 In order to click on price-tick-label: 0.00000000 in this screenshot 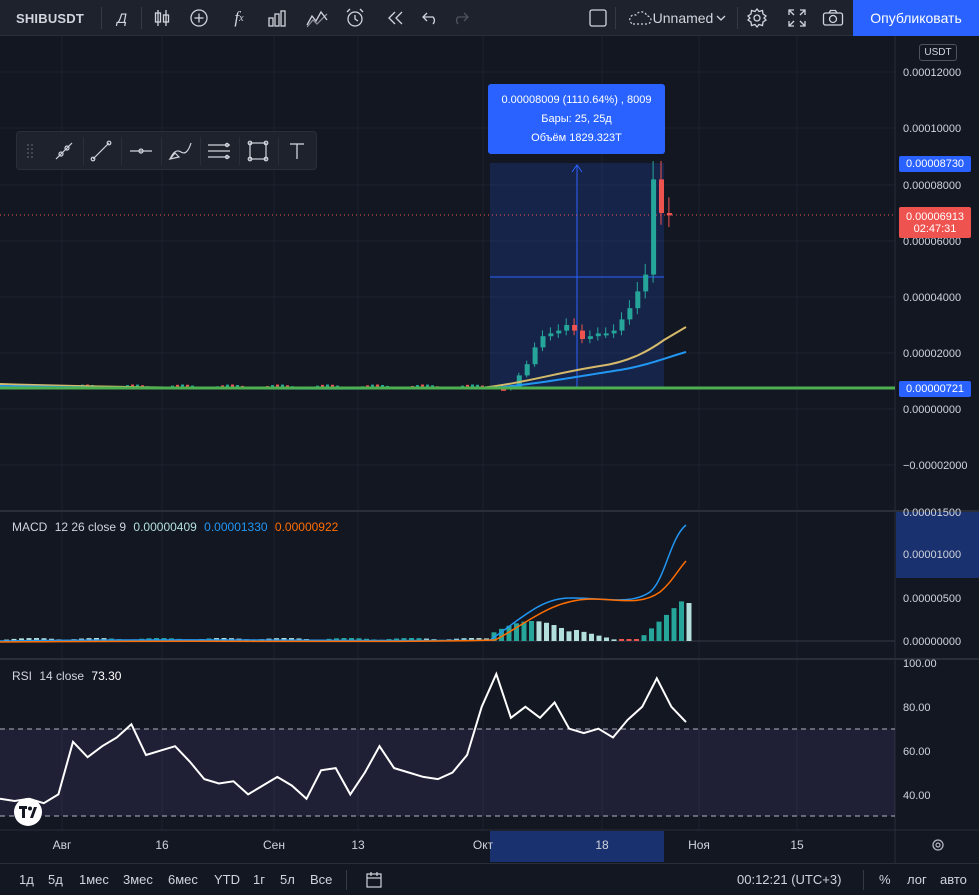, I will do `click(932, 410)`.